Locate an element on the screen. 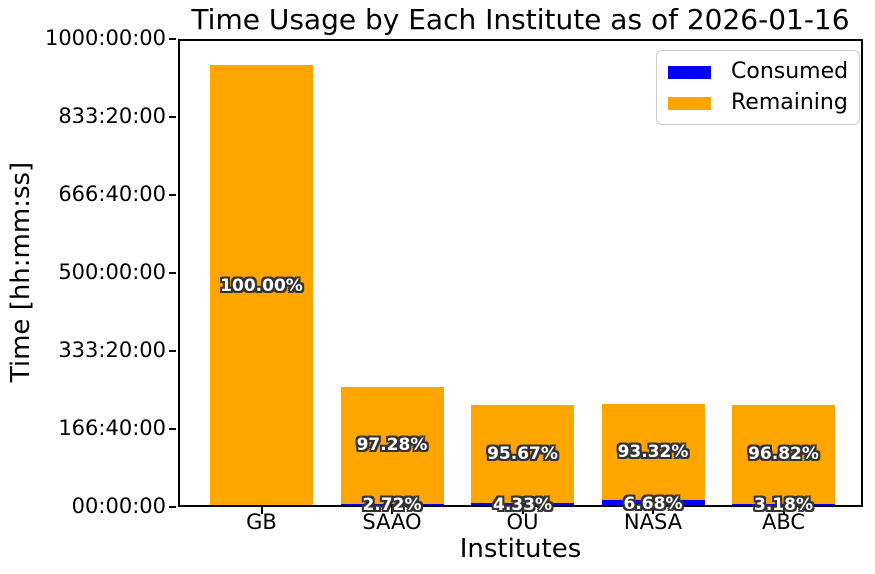 This screenshot has height=574, width=875. legend: Consumed Remaining is located at coordinates (758, 87).